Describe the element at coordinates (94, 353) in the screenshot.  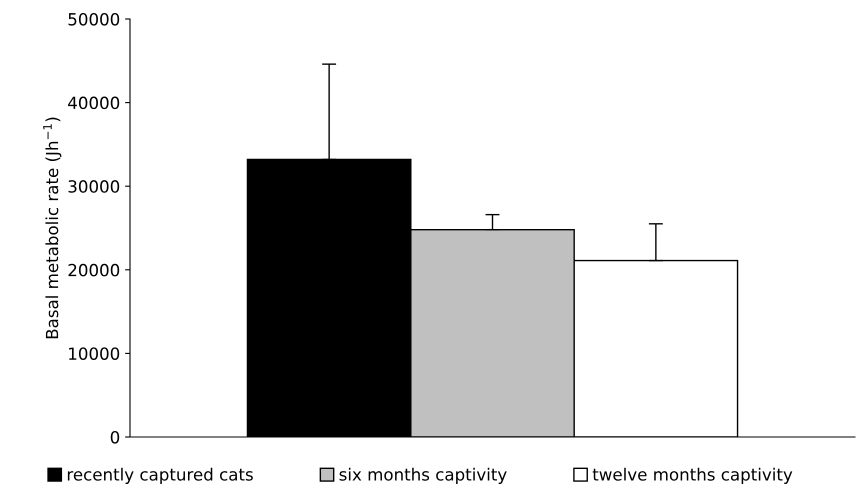
I see `y-tick-label: 10000` at that location.